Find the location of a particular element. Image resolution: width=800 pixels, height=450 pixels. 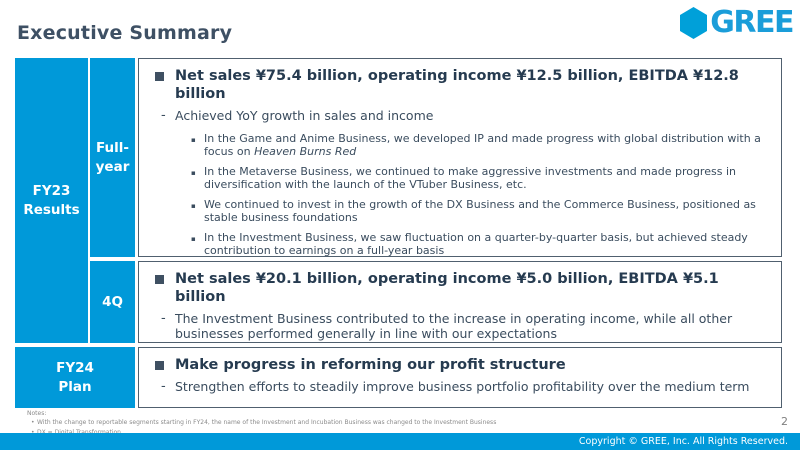

fy23-results-label: FY23 Results is located at coordinates (51, 200).